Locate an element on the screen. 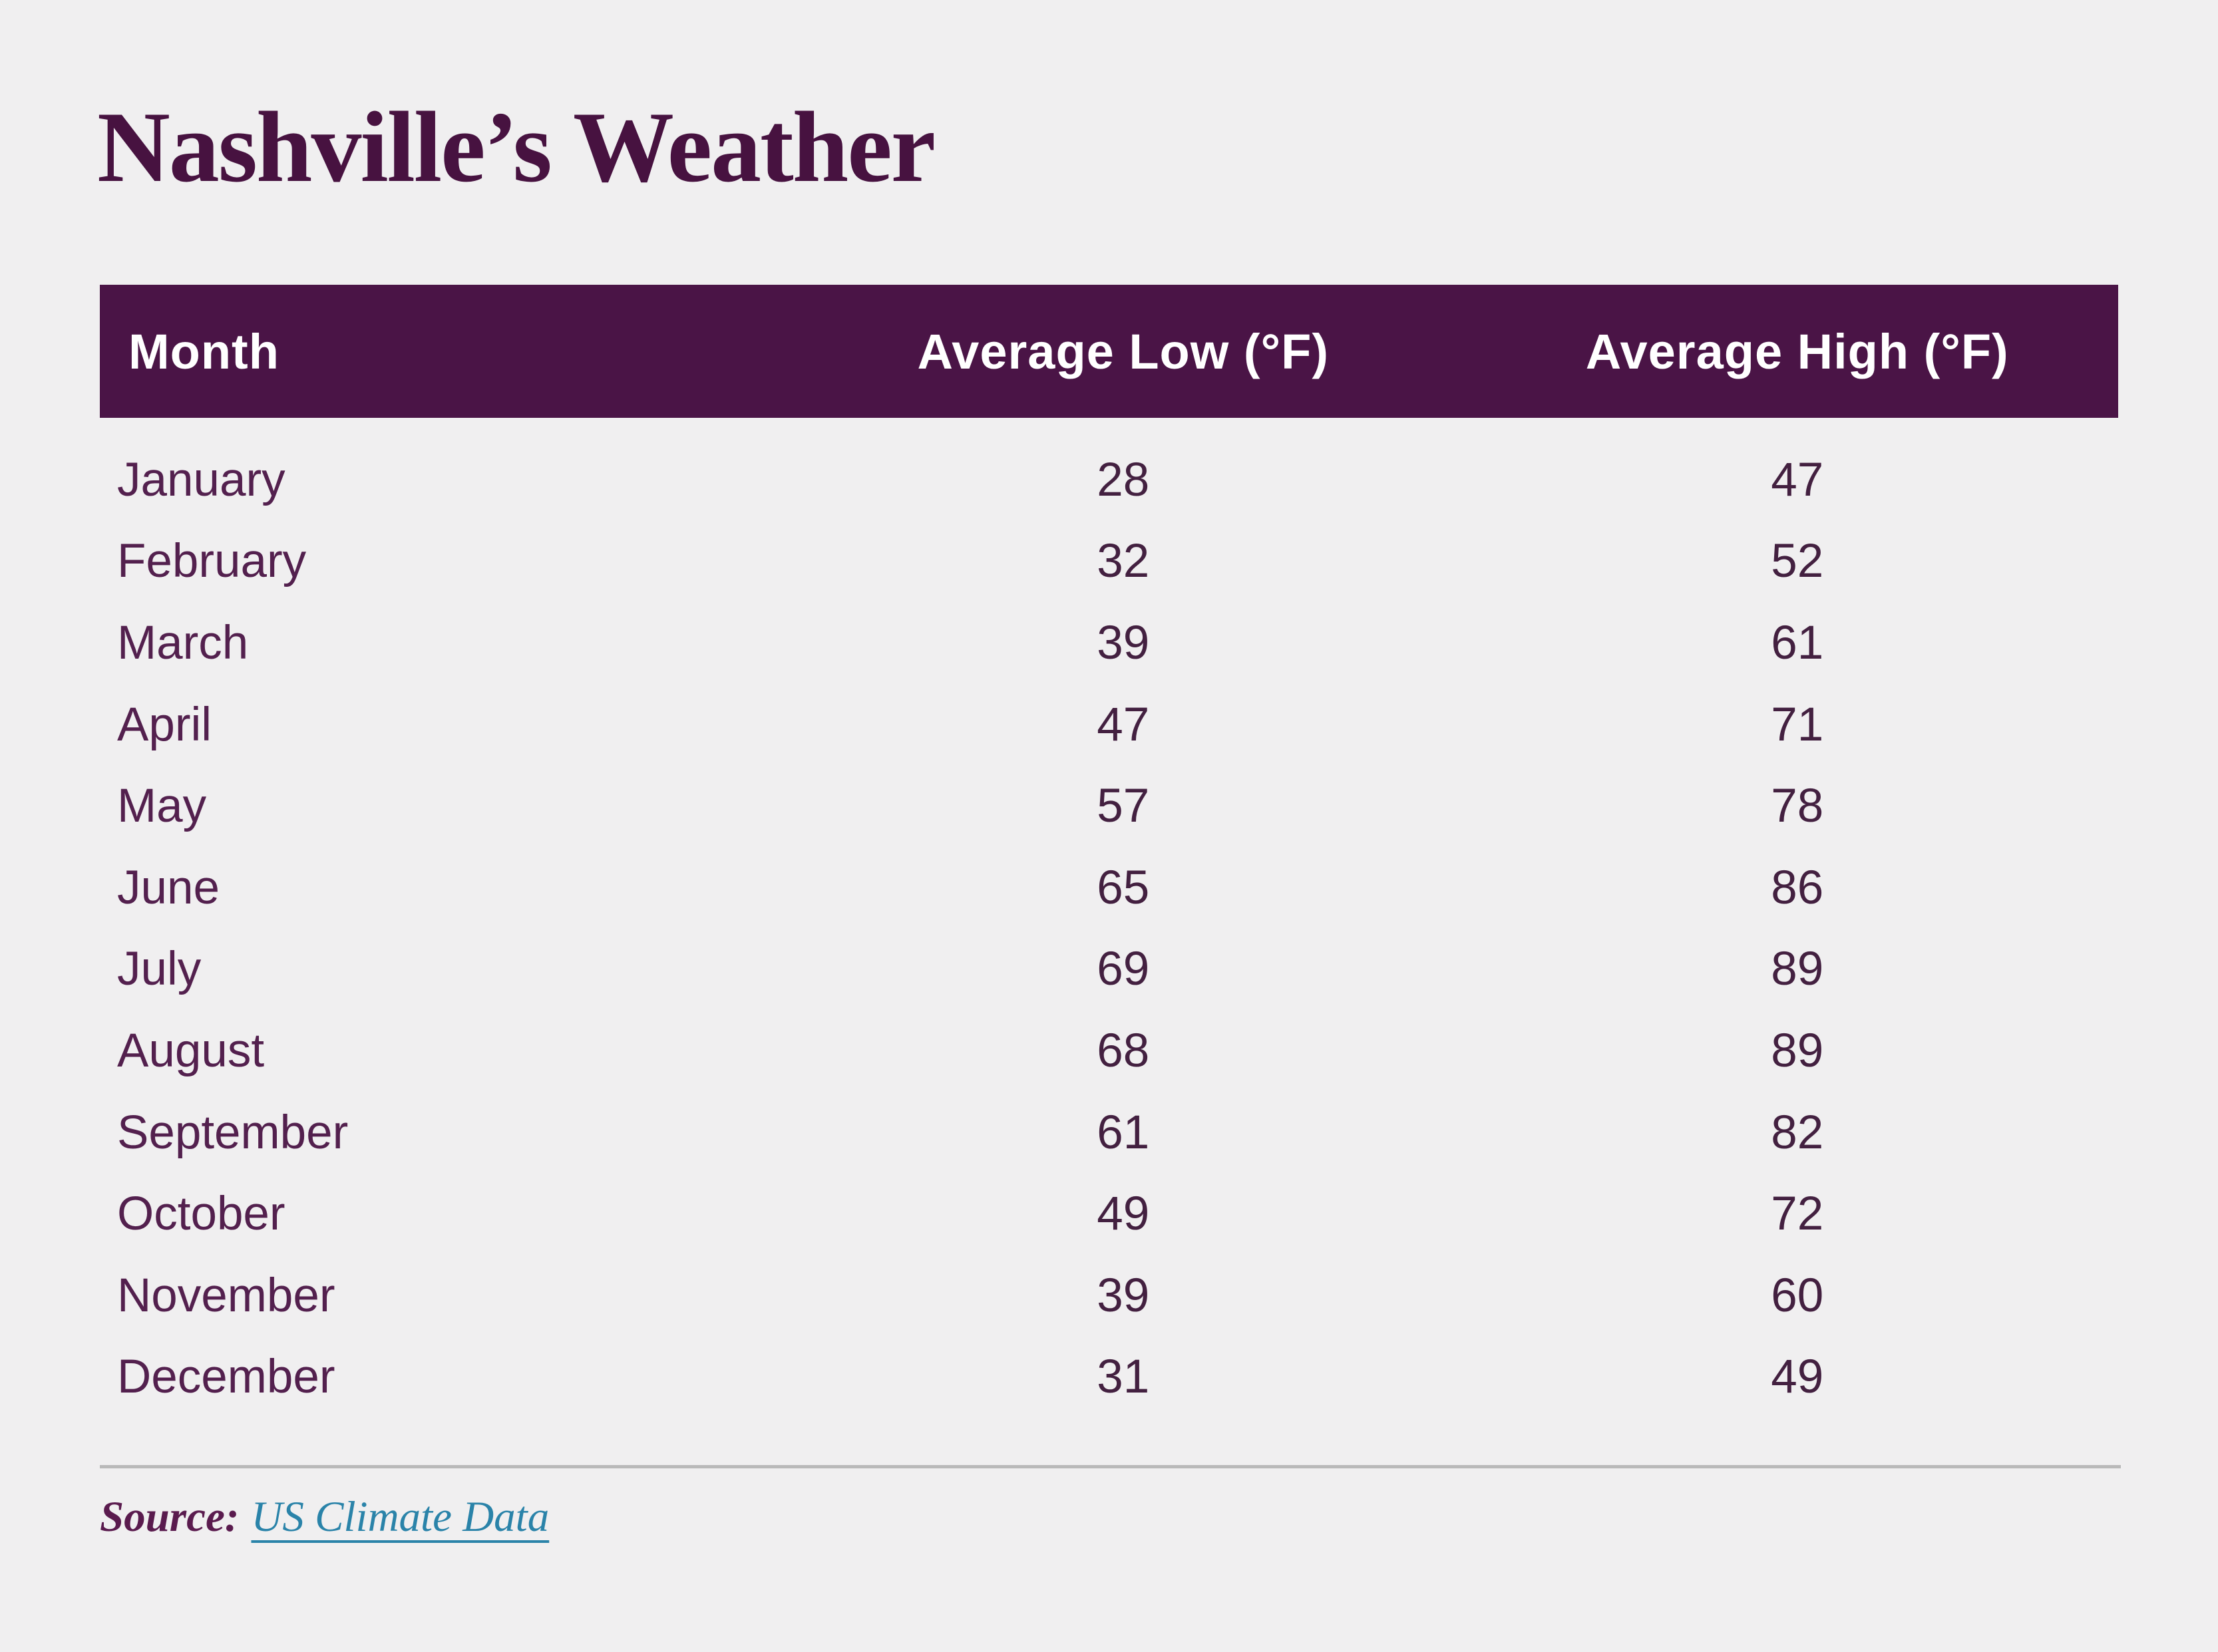 Image resolution: width=2218 pixels, height=1652 pixels. footer-divider is located at coordinates (1110, 1467).